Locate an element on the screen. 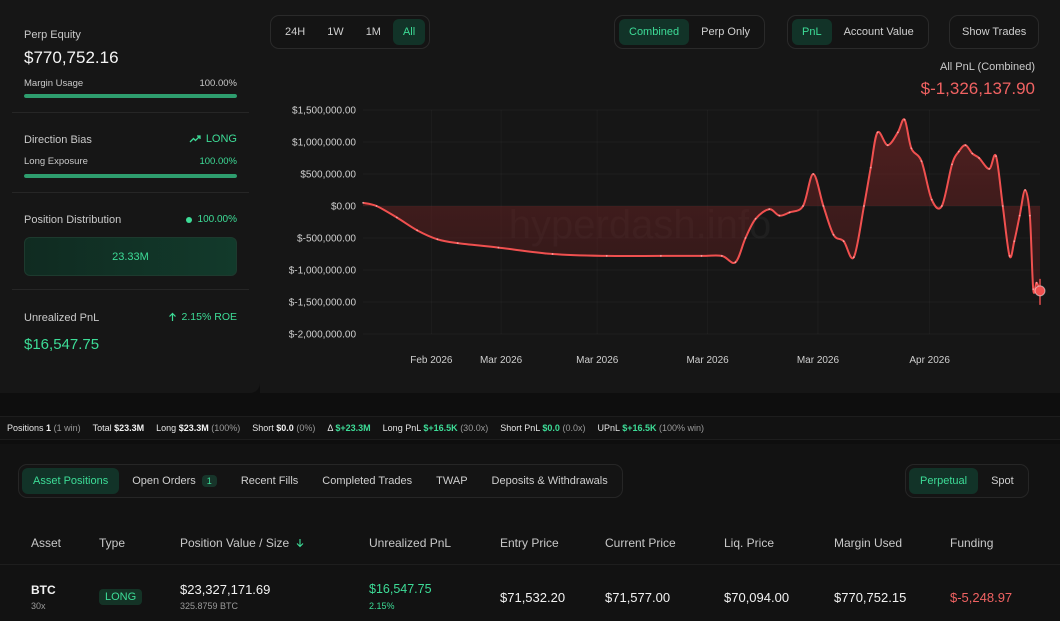  show-trades-button: Show Trades is located at coordinates (994, 32).